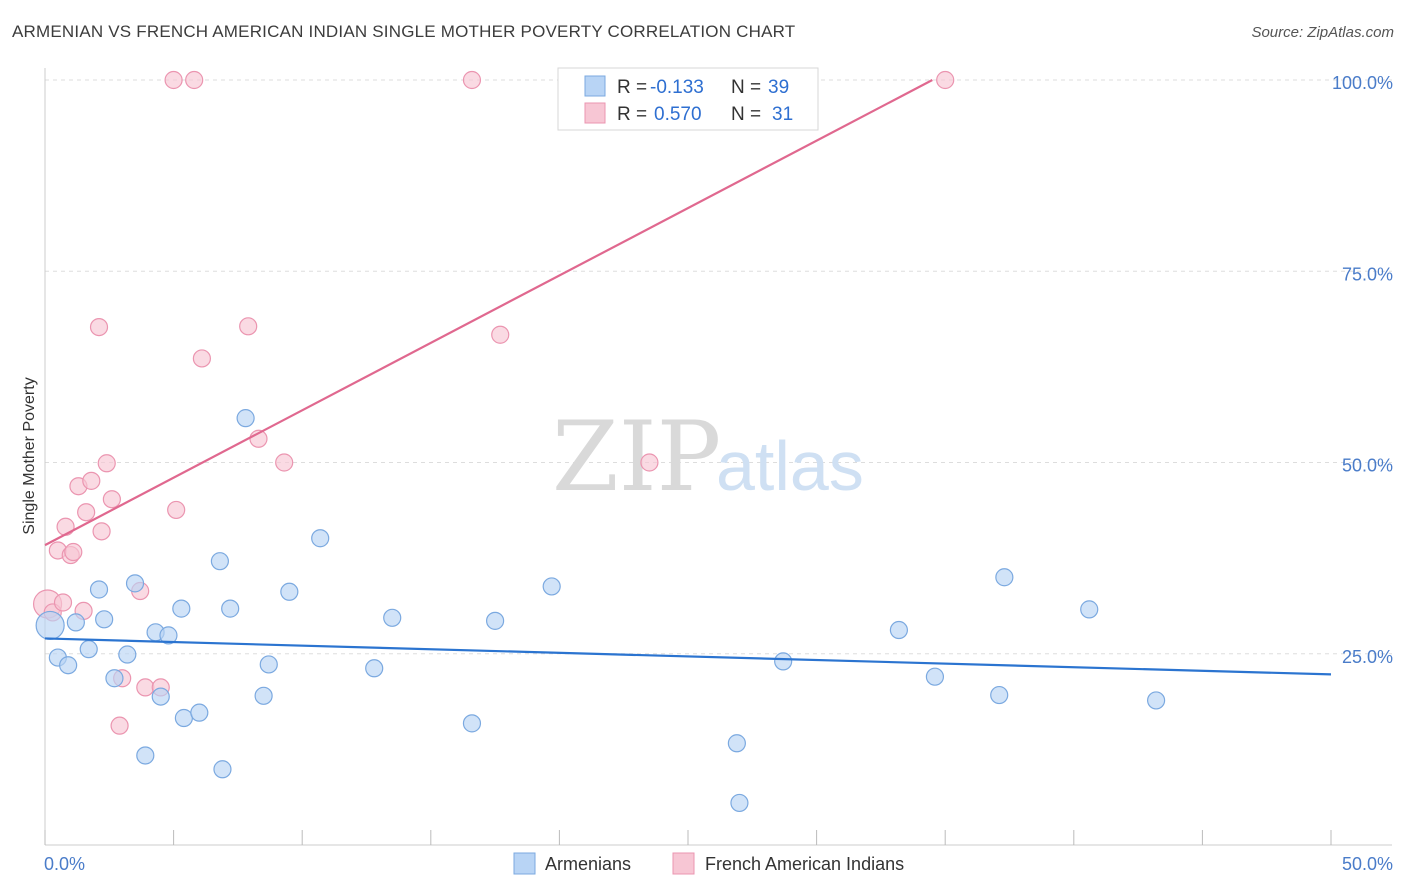 The image size is (1406, 892). What do you see at coordinates (1367, 274) in the screenshot?
I see `y-tick-label: 75.0%` at bounding box center [1367, 274].